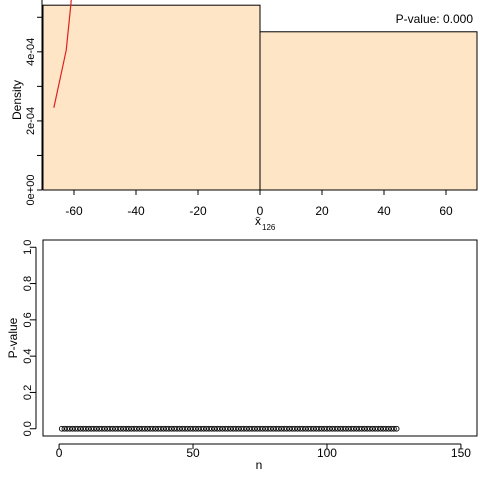  What do you see at coordinates (13, 337) in the screenshot?
I see `pvalue-y-axis-label: P-value` at bounding box center [13, 337].